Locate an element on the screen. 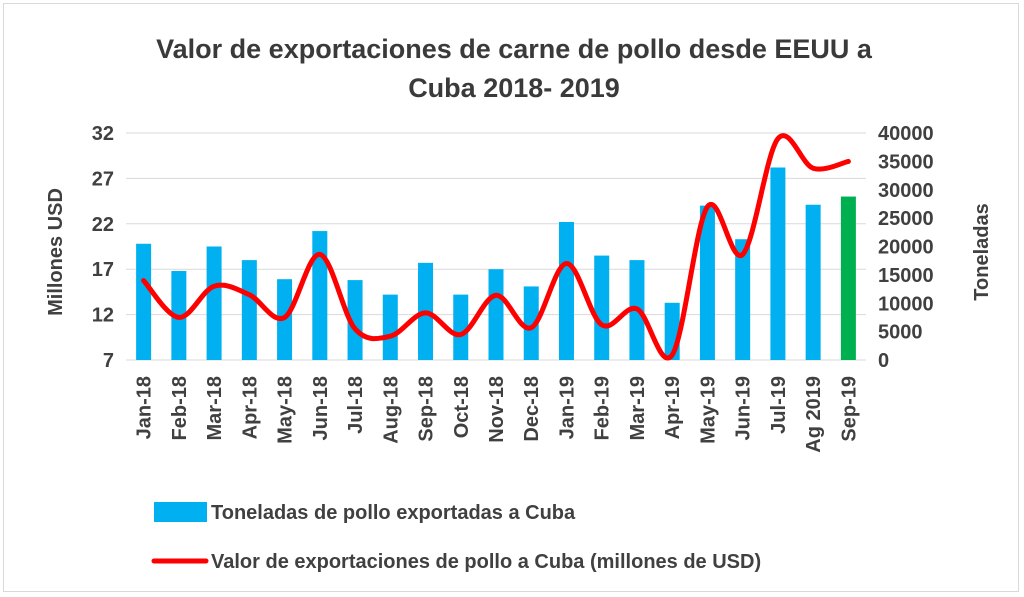 The image size is (1024, 597). x-tick-label: Jul-18 is located at coordinates (356, 405).